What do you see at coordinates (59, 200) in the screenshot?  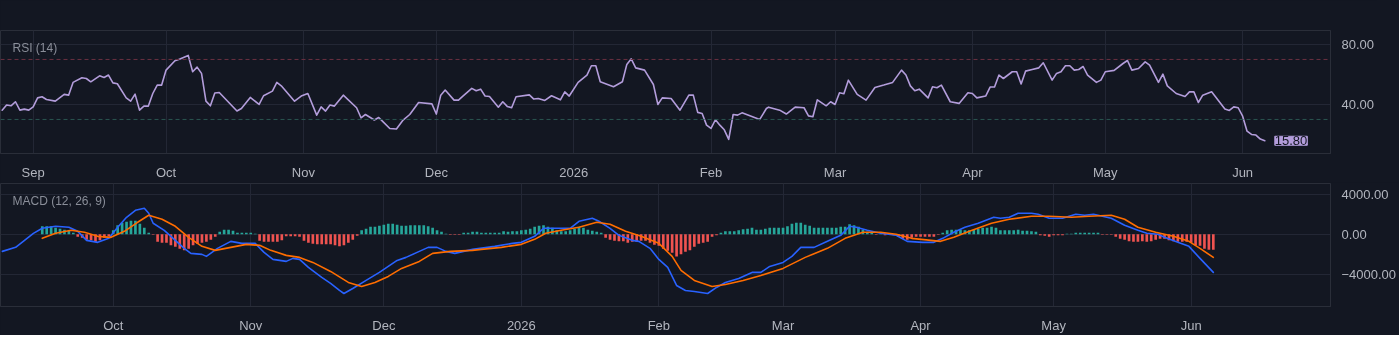 I see `text: MACD (12, 26, 9)` at bounding box center [59, 200].